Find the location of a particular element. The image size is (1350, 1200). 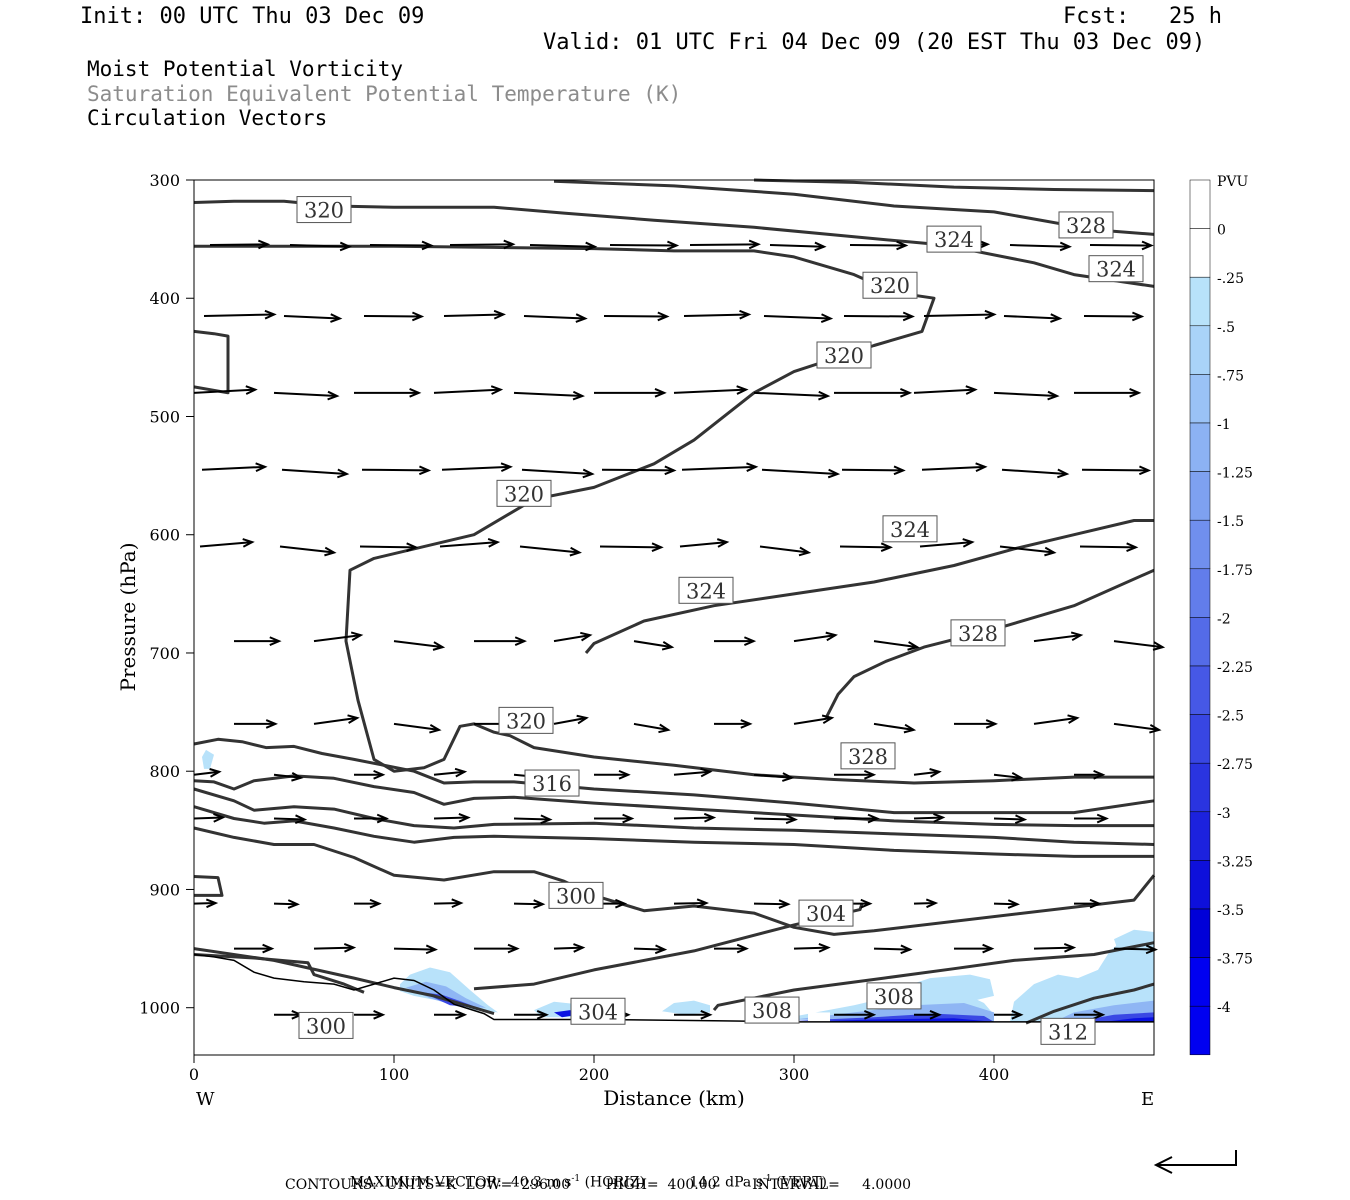

x-tick-label: 300 is located at coordinates (794, 1074).